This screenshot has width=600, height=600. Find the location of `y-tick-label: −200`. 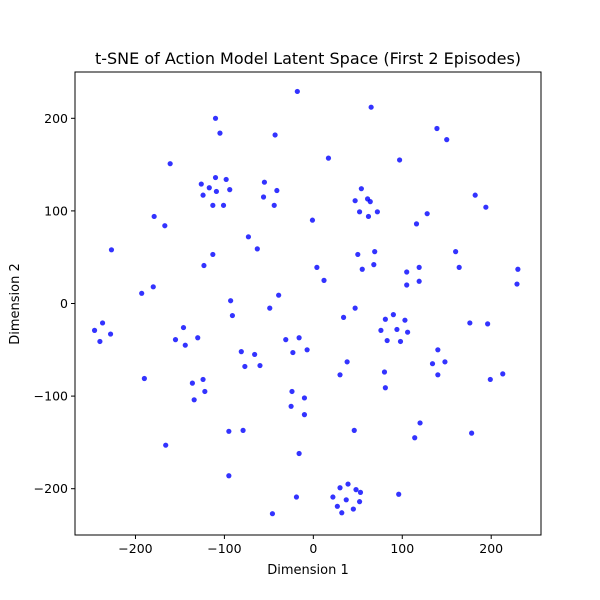

y-tick-label: −200 is located at coordinates (51, 488).